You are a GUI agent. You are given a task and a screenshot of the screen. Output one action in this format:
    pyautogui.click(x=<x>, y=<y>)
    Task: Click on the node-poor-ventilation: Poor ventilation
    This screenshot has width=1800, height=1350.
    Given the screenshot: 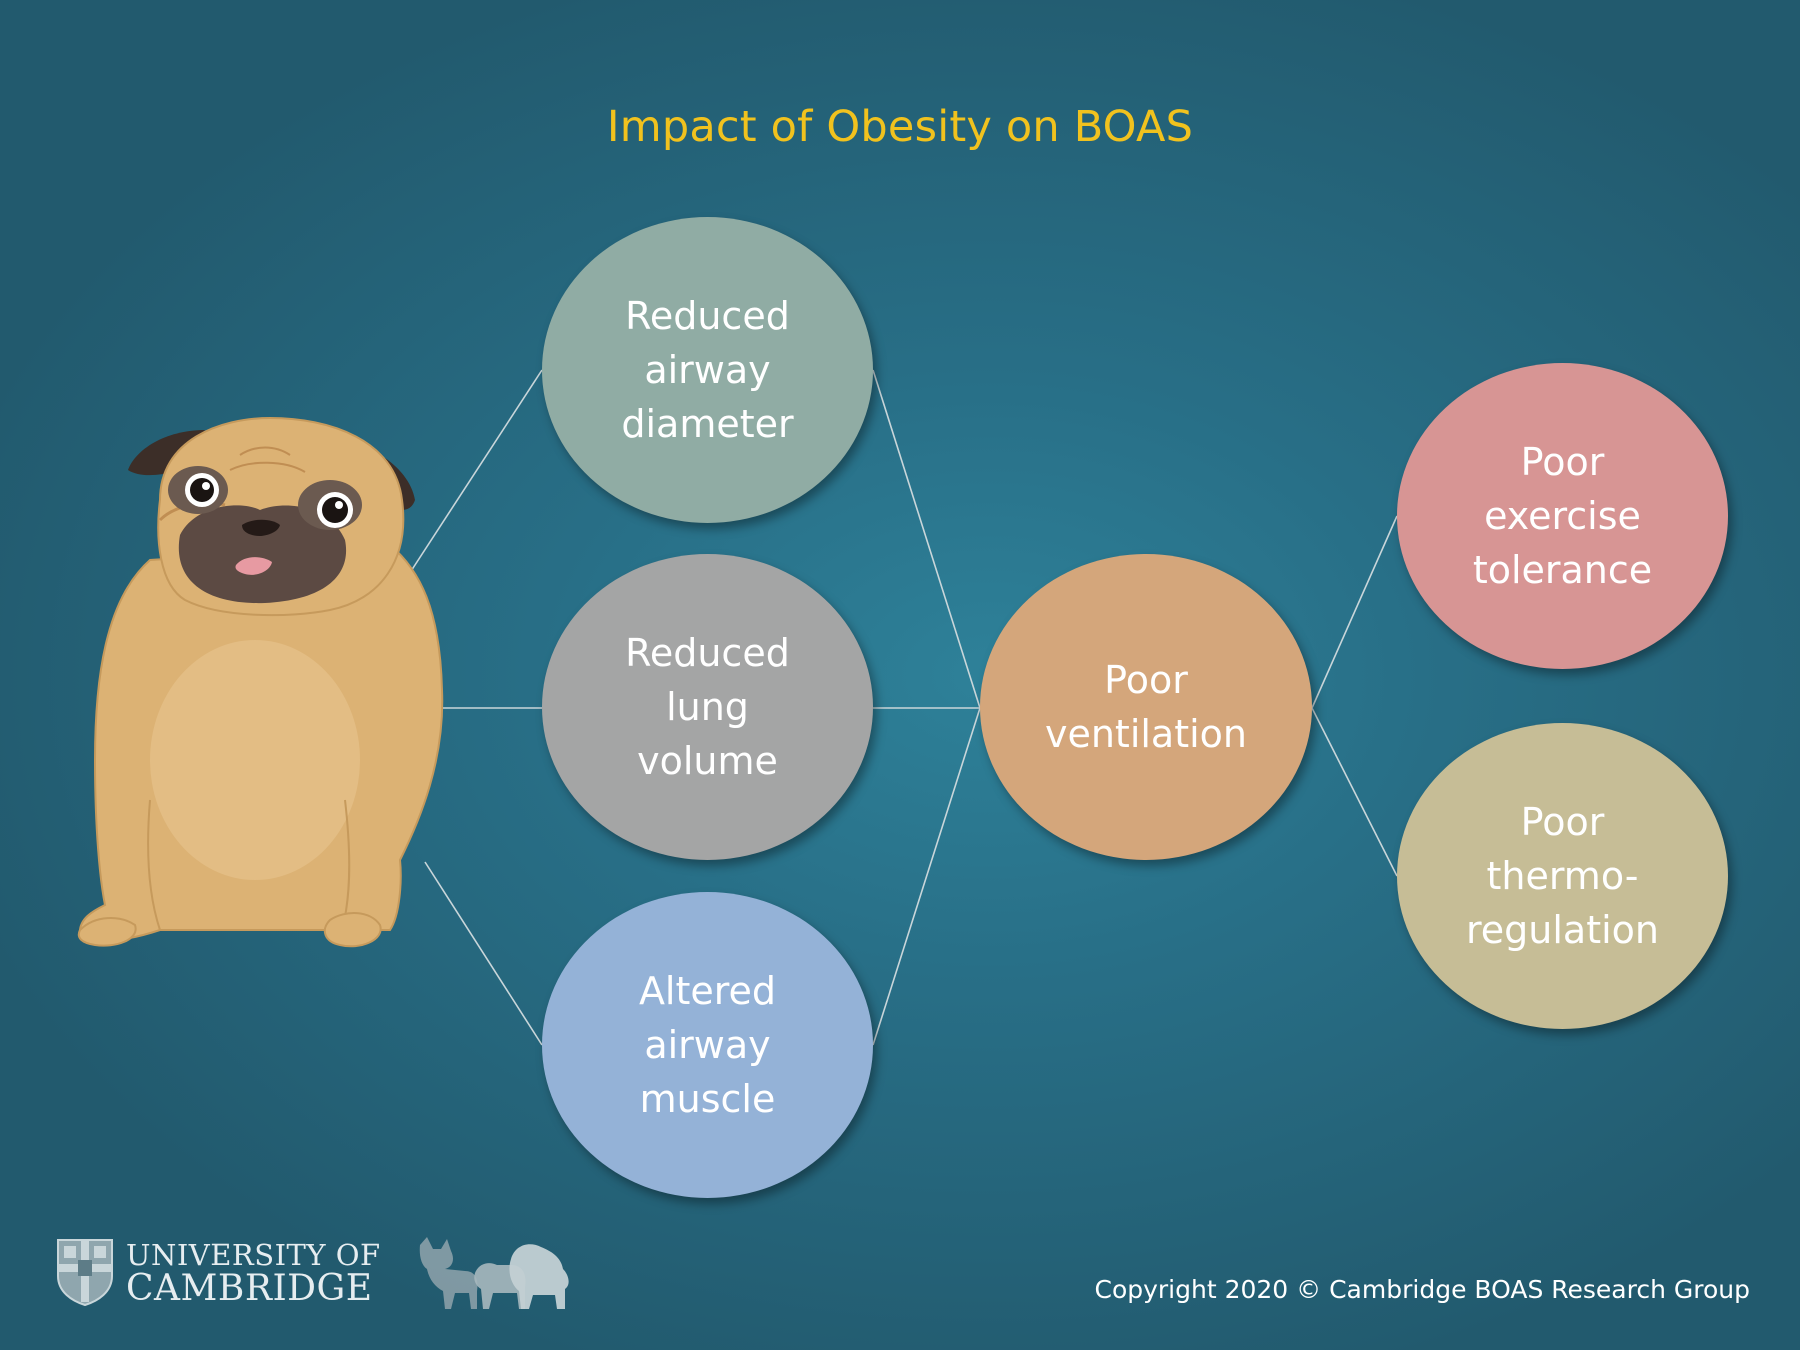 What is the action you would take?
    pyautogui.click(x=1146, y=707)
    